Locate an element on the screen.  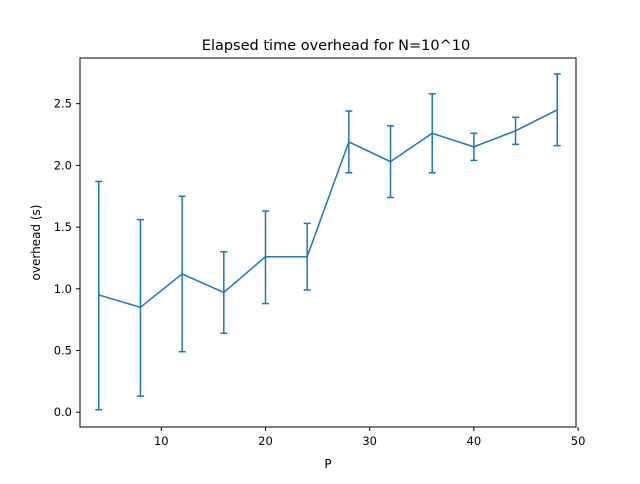
x-tick-label: 20 is located at coordinates (265, 441).